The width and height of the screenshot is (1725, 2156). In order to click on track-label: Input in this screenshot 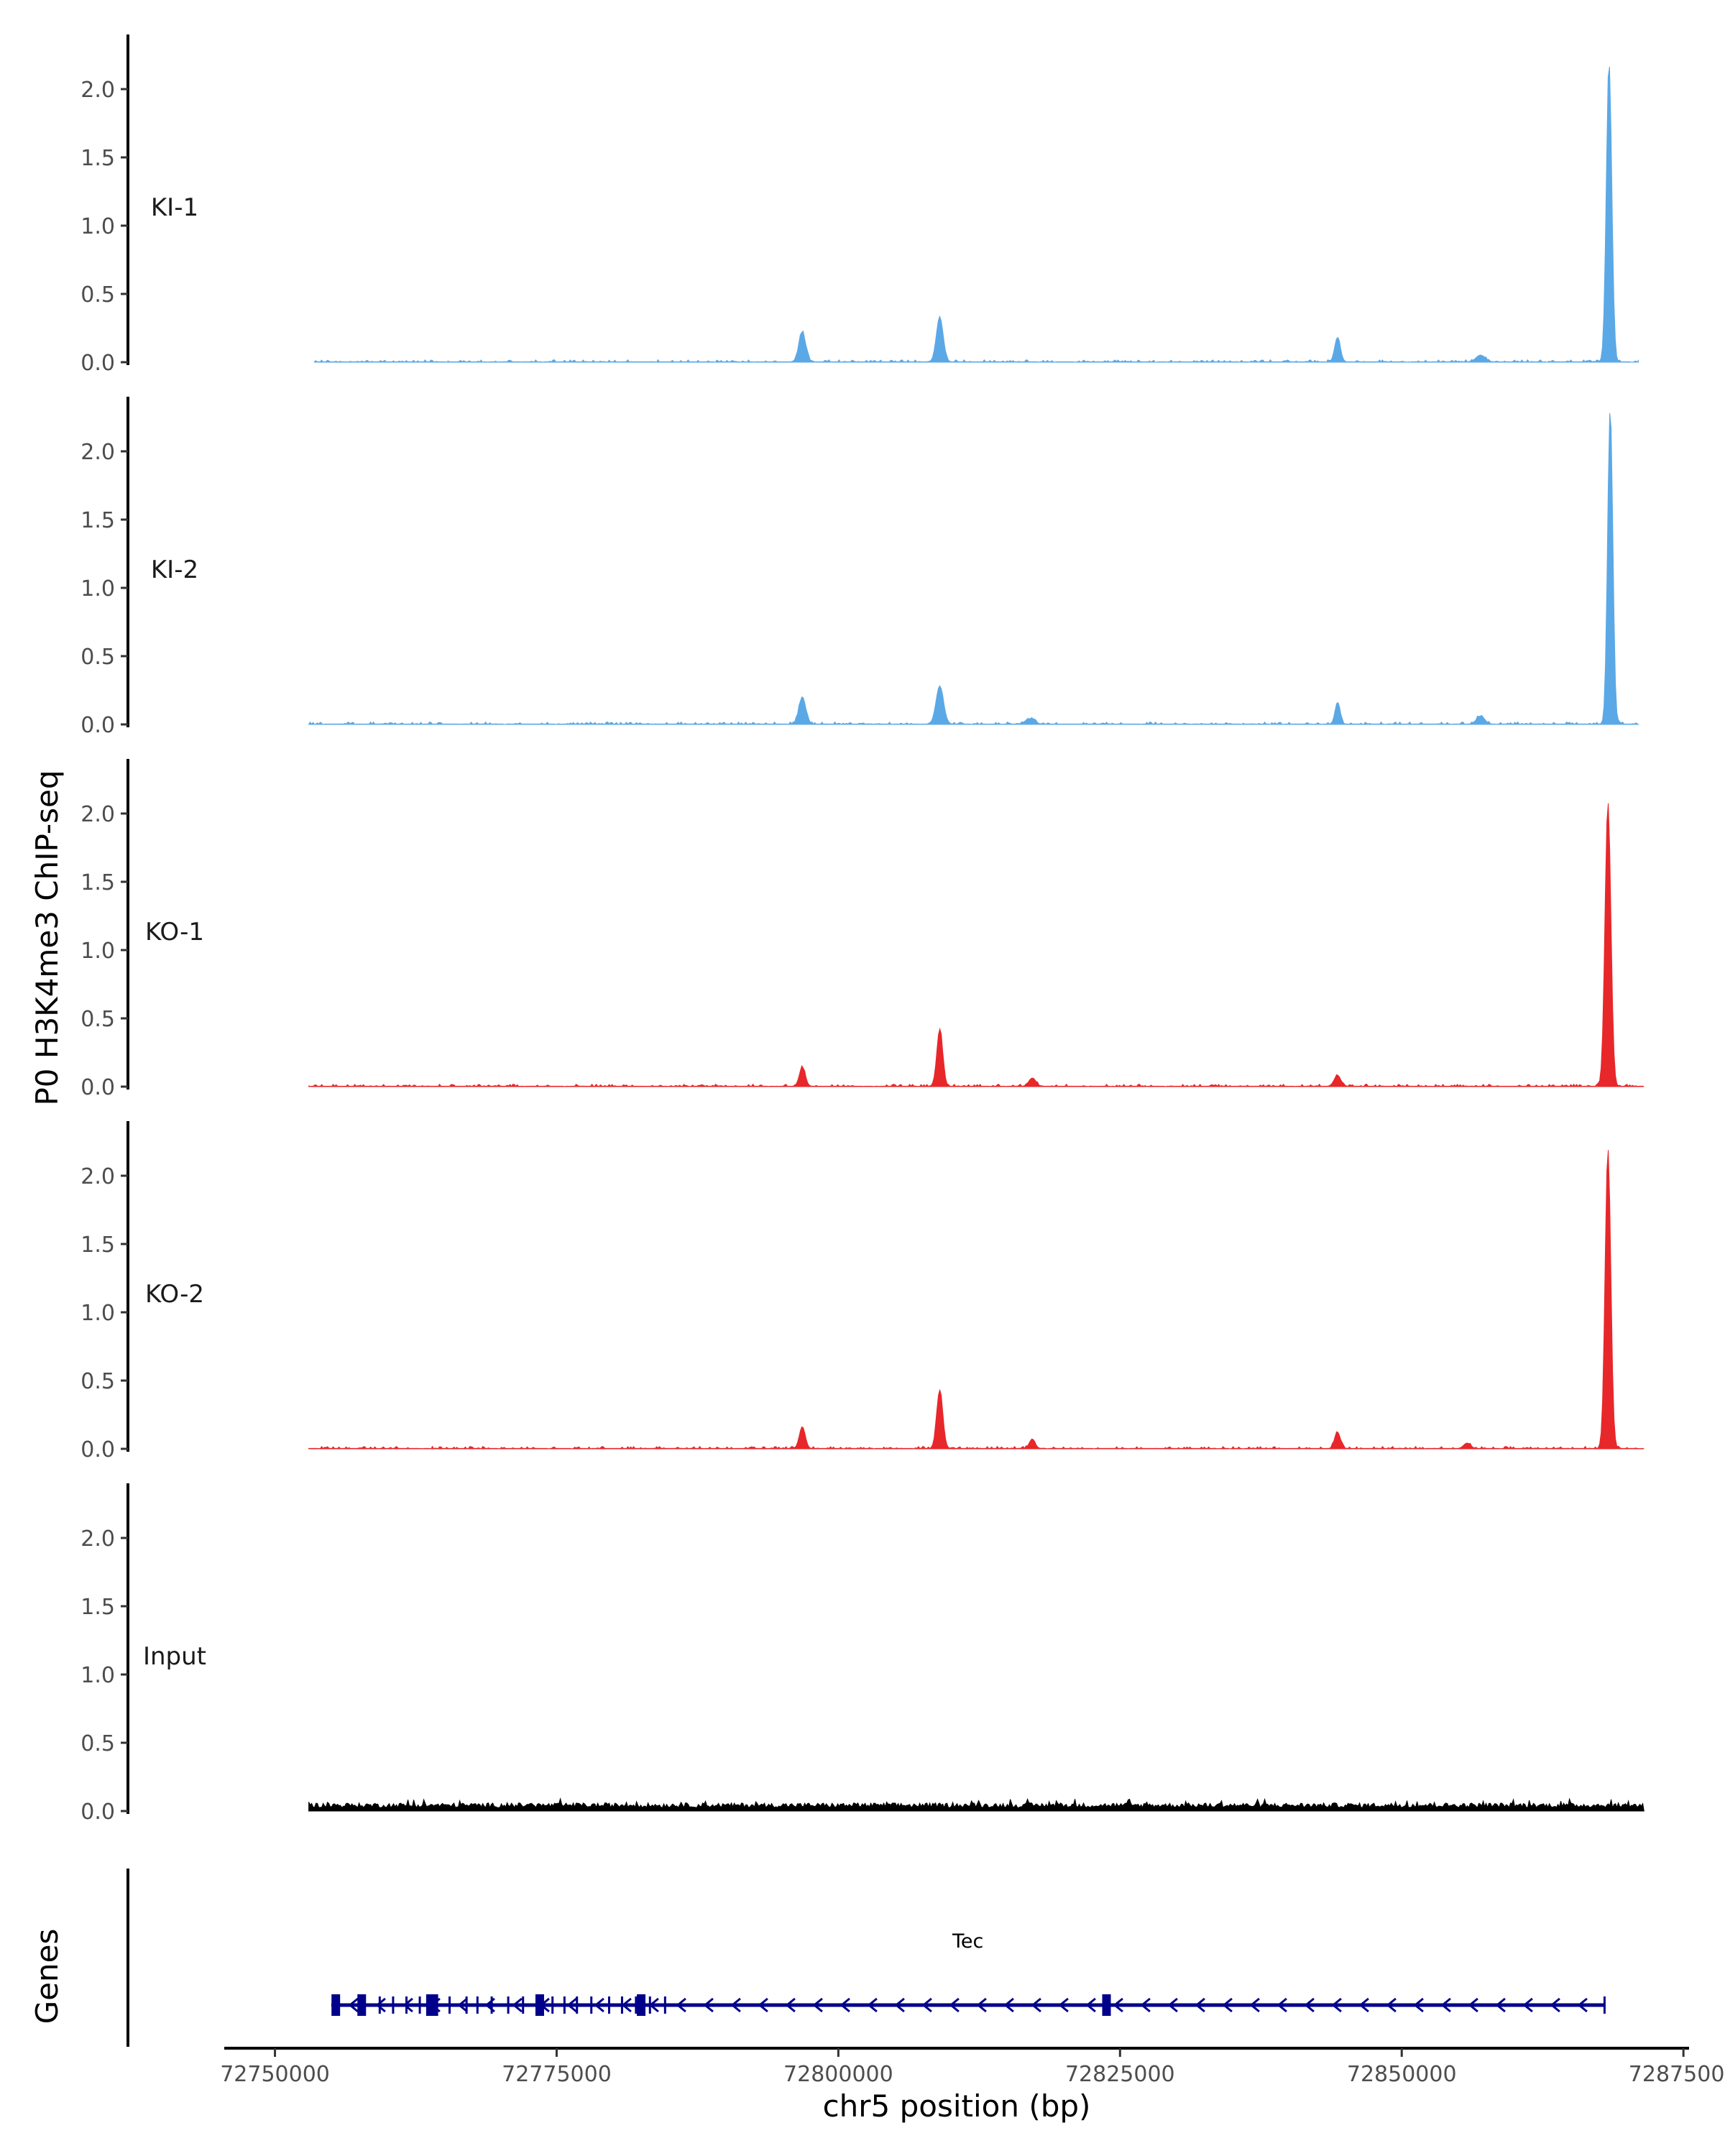, I will do `click(174, 1657)`.